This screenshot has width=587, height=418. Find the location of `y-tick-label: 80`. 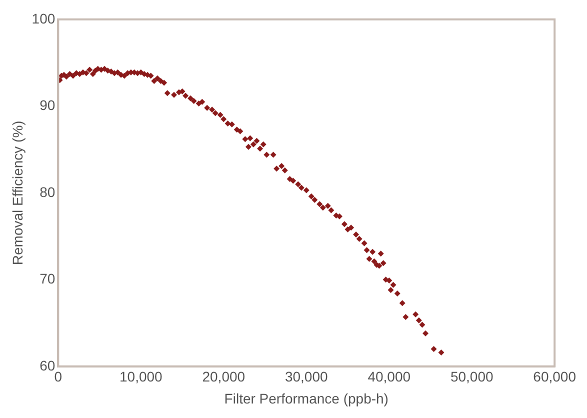

y-tick-label: 80 is located at coordinates (48, 192).